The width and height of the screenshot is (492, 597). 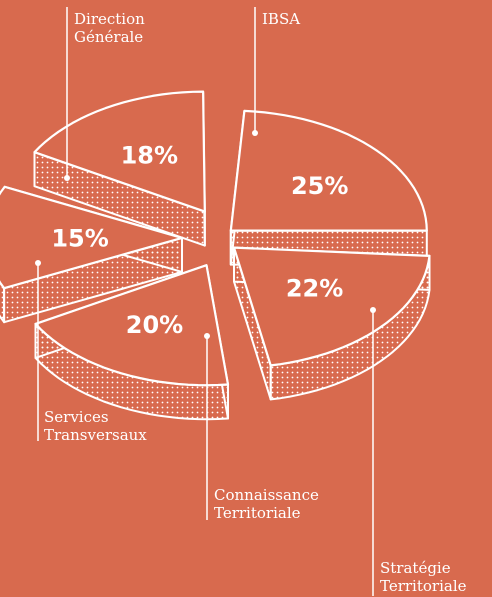 I want to click on pie-slice-value-label: 18%, so click(x=149, y=156).